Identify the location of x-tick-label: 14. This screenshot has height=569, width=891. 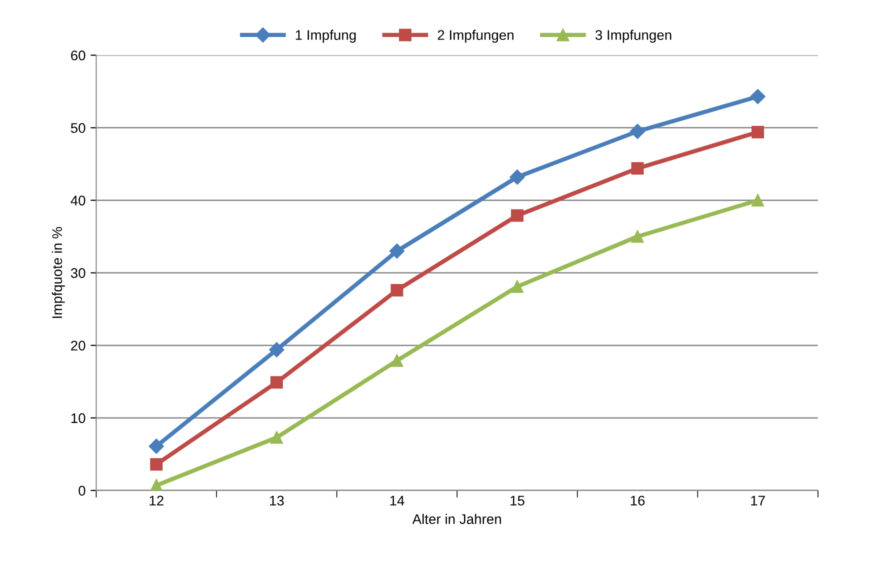
(397, 501).